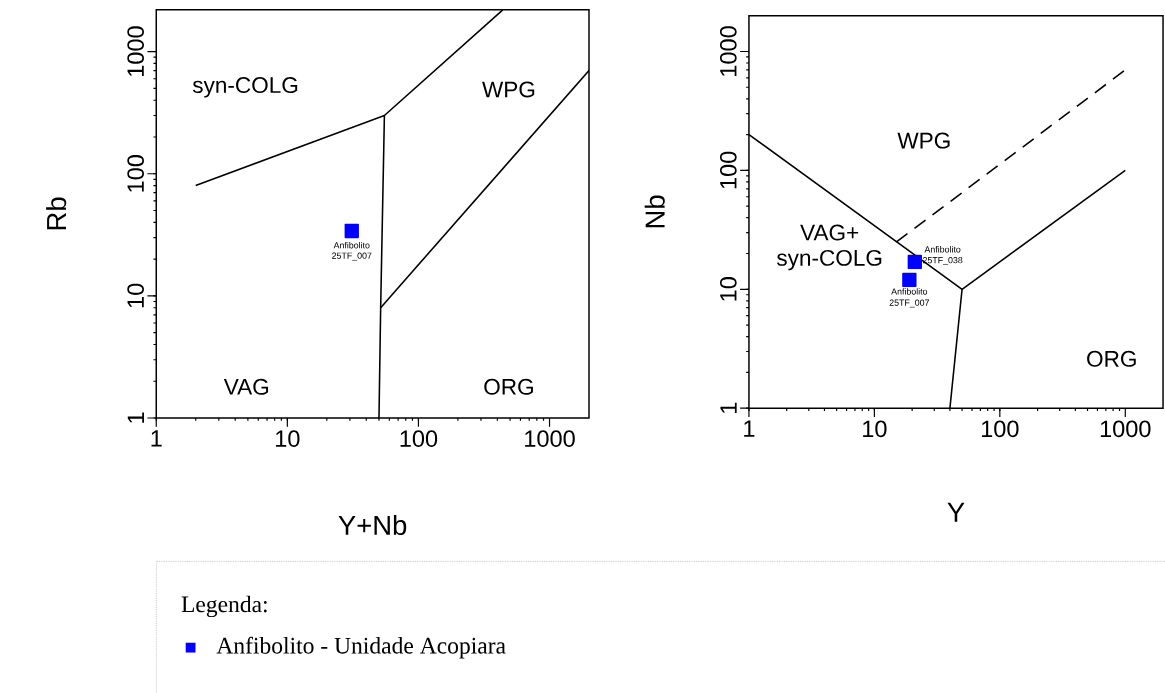 Image resolution: width=1165 pixels, height=693 pixels. What do you see at coordinates (956, 512) in the screenshot?
I see `x-axis-title: Y` at bounding box center [956, 512].